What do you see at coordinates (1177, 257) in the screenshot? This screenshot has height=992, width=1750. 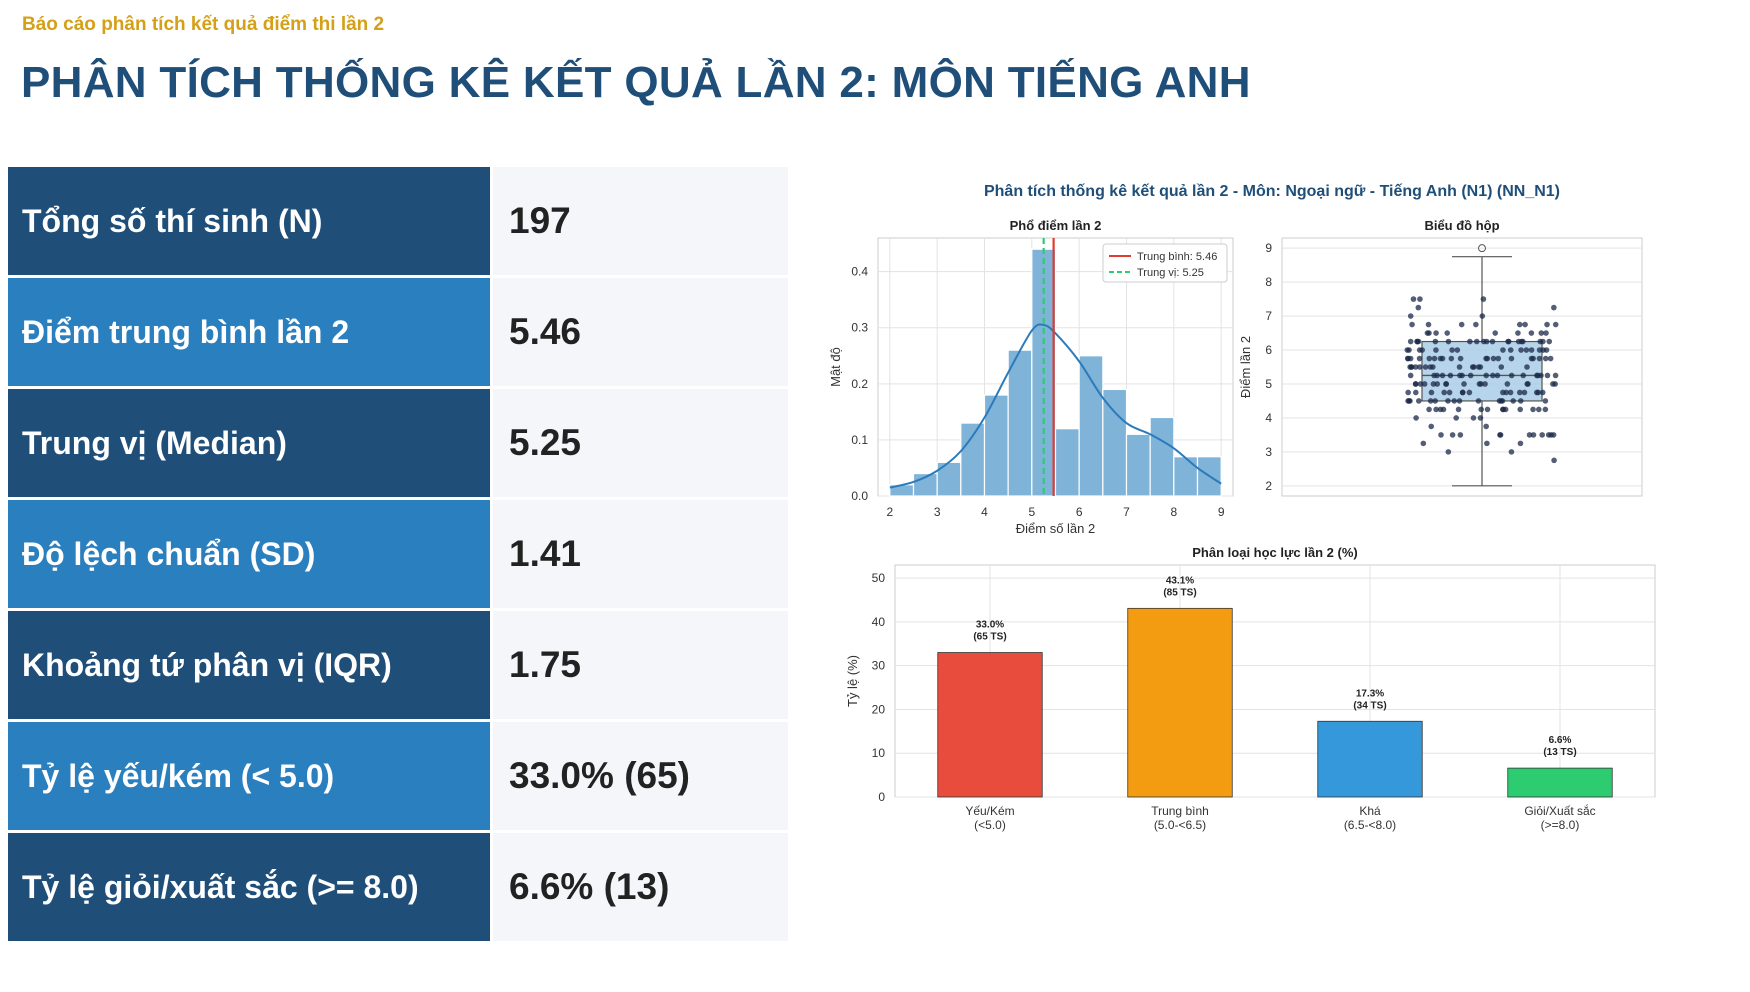 I see `legend-mean-label: Trung bình: 5.46` at bounding box center [1177, 257].